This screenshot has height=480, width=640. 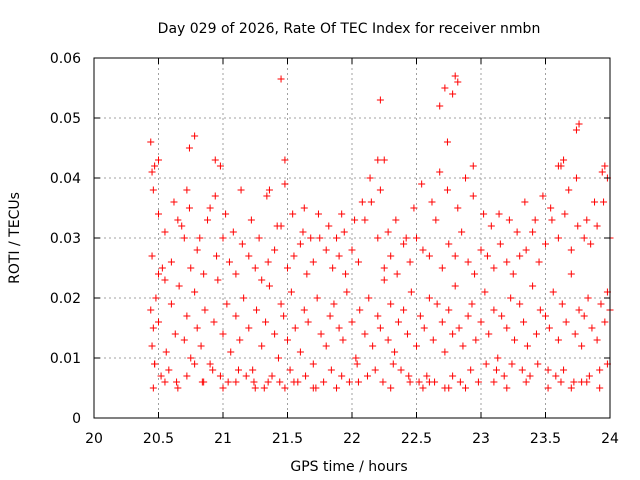 What do you see at coordinates (65, 179) in the screenshot?
I see `y-tick-label: 0.04` at bounding box center [65, 179].